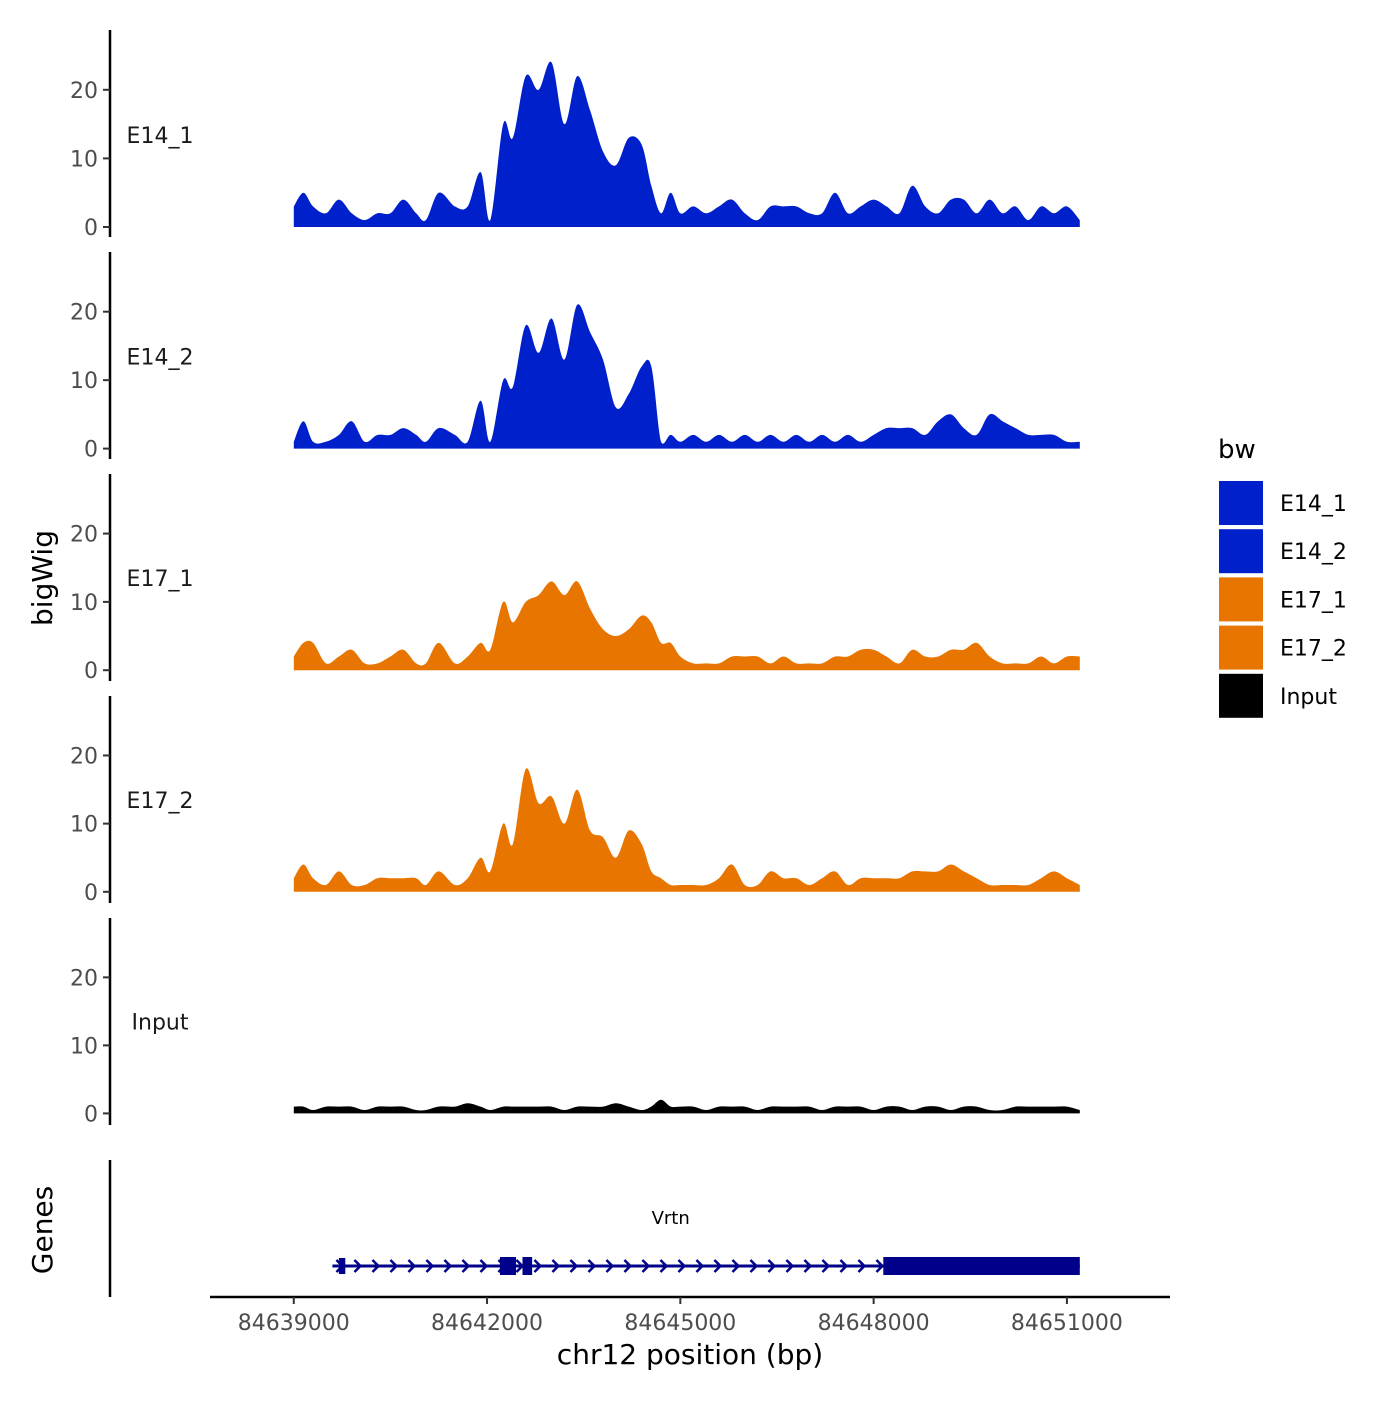  What do you see at coordinates (160, 579) in the screenshot?
I see `track-label-E17_1: E17_1` at bounding box center [160, 579].